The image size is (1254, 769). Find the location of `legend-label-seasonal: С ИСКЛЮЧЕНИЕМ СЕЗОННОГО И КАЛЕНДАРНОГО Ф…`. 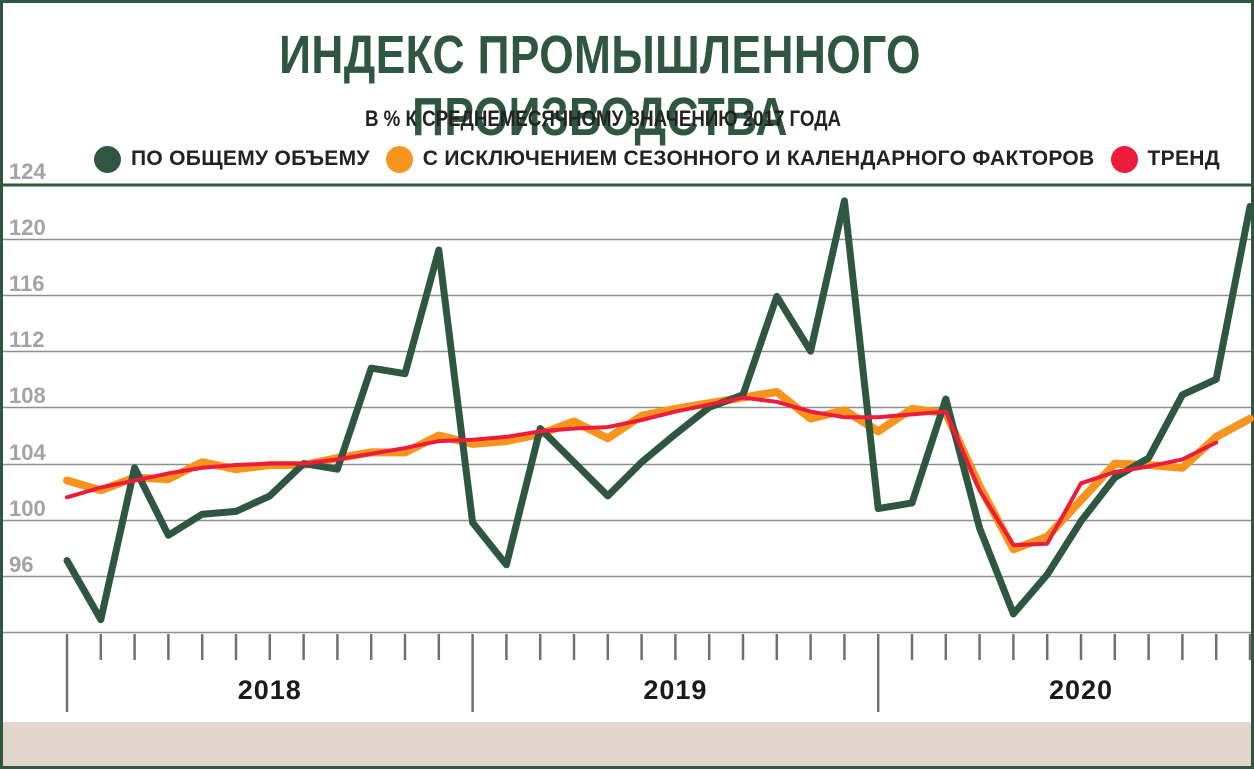

legend-label-seasonal: С ИСКЛЮЧЕНИЕМ СЕЗОННОГО И КАЛЕНДАРНОГО Ф… is located at coordinates (758, 158).